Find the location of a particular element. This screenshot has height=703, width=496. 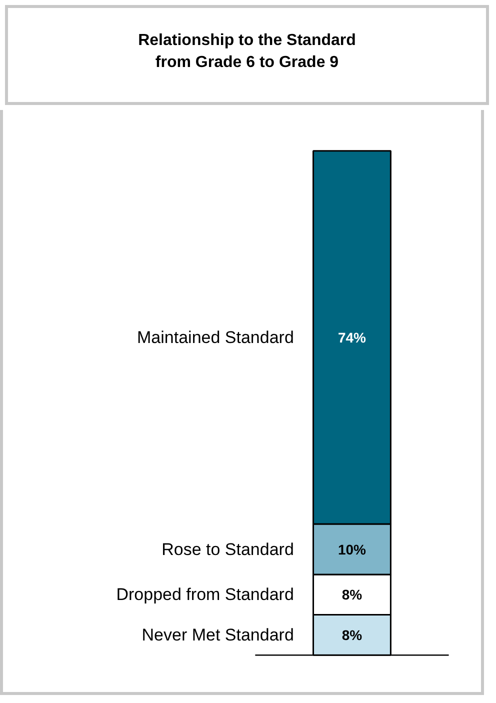

data-label: 10% is located at coordinates (352, 549).